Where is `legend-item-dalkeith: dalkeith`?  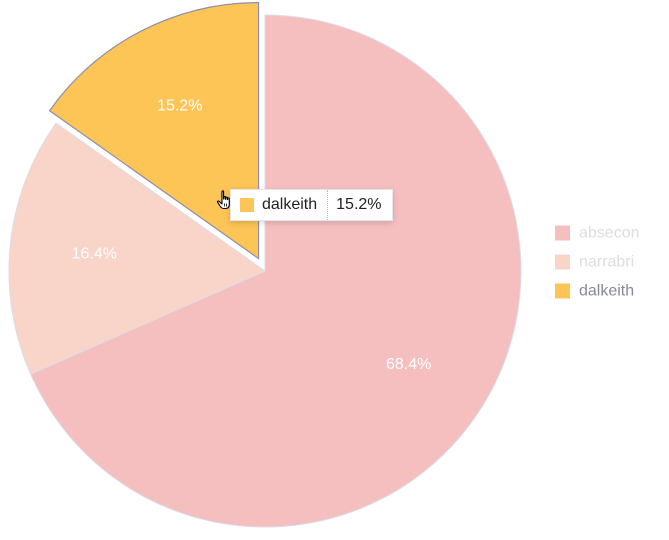 legend-item-dalkeith: dalkeith is located at coordinates (594, 291).